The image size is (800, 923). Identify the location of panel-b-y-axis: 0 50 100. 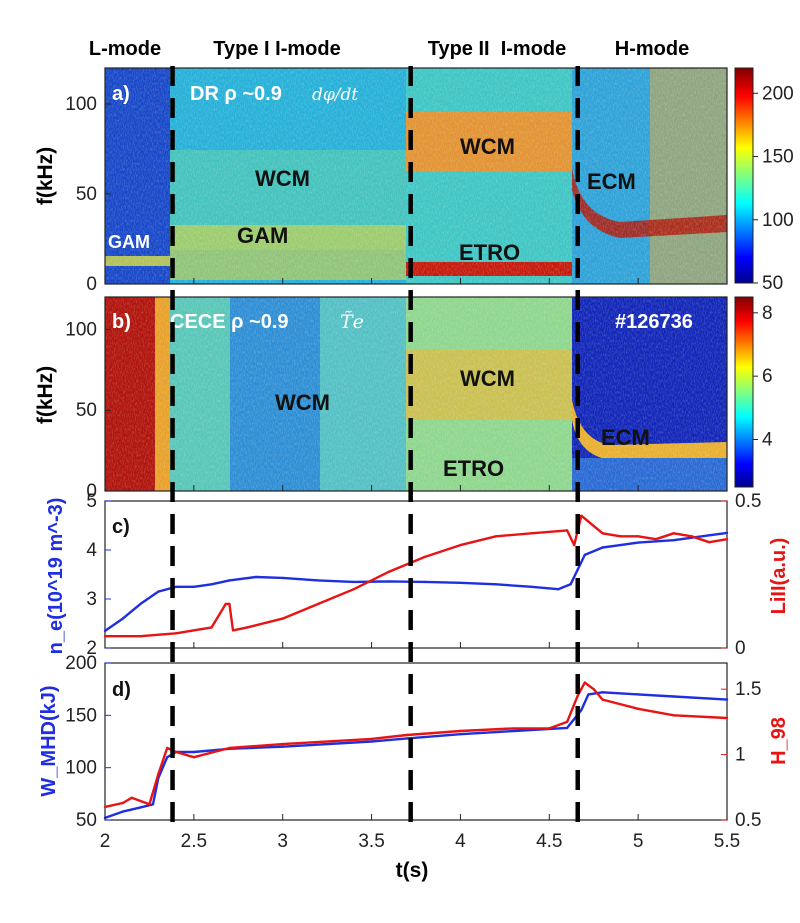
(88, 410).